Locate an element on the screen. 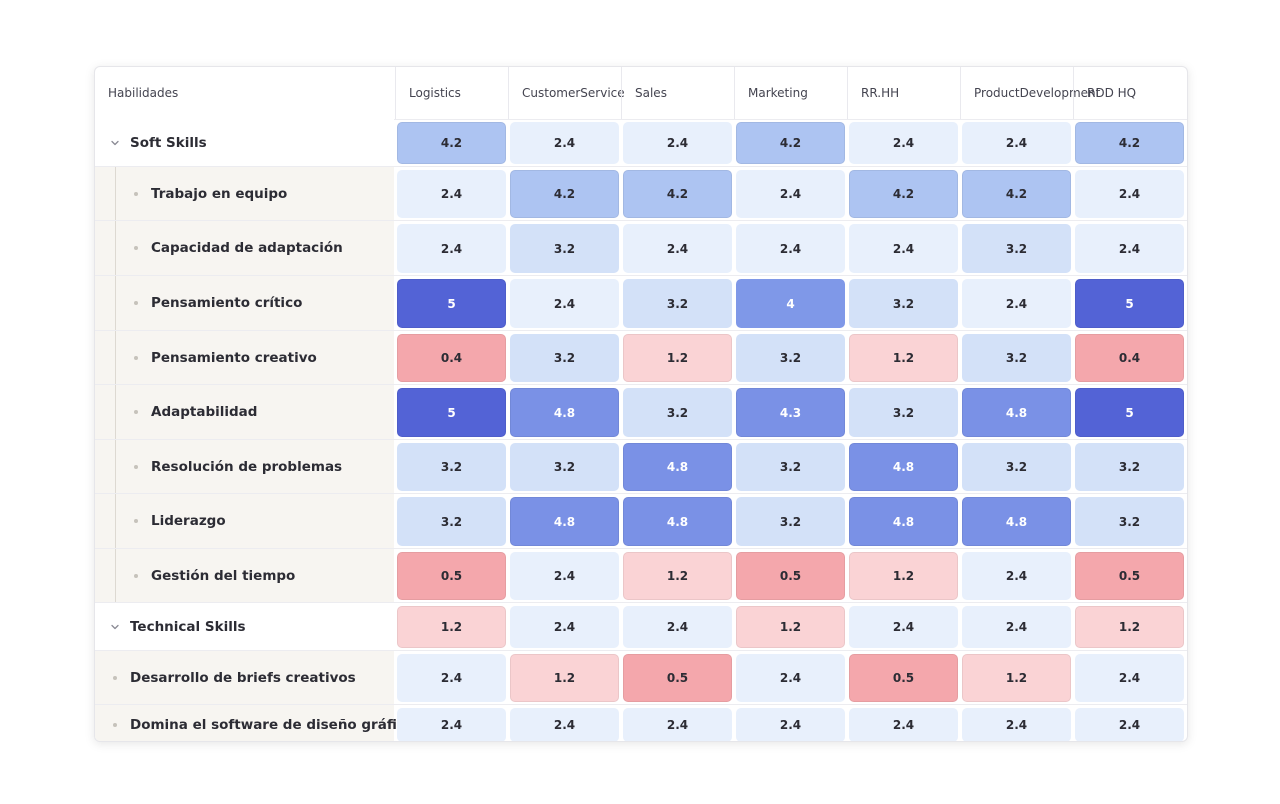  column-header: Logistics is located at coordinates (451, 93).